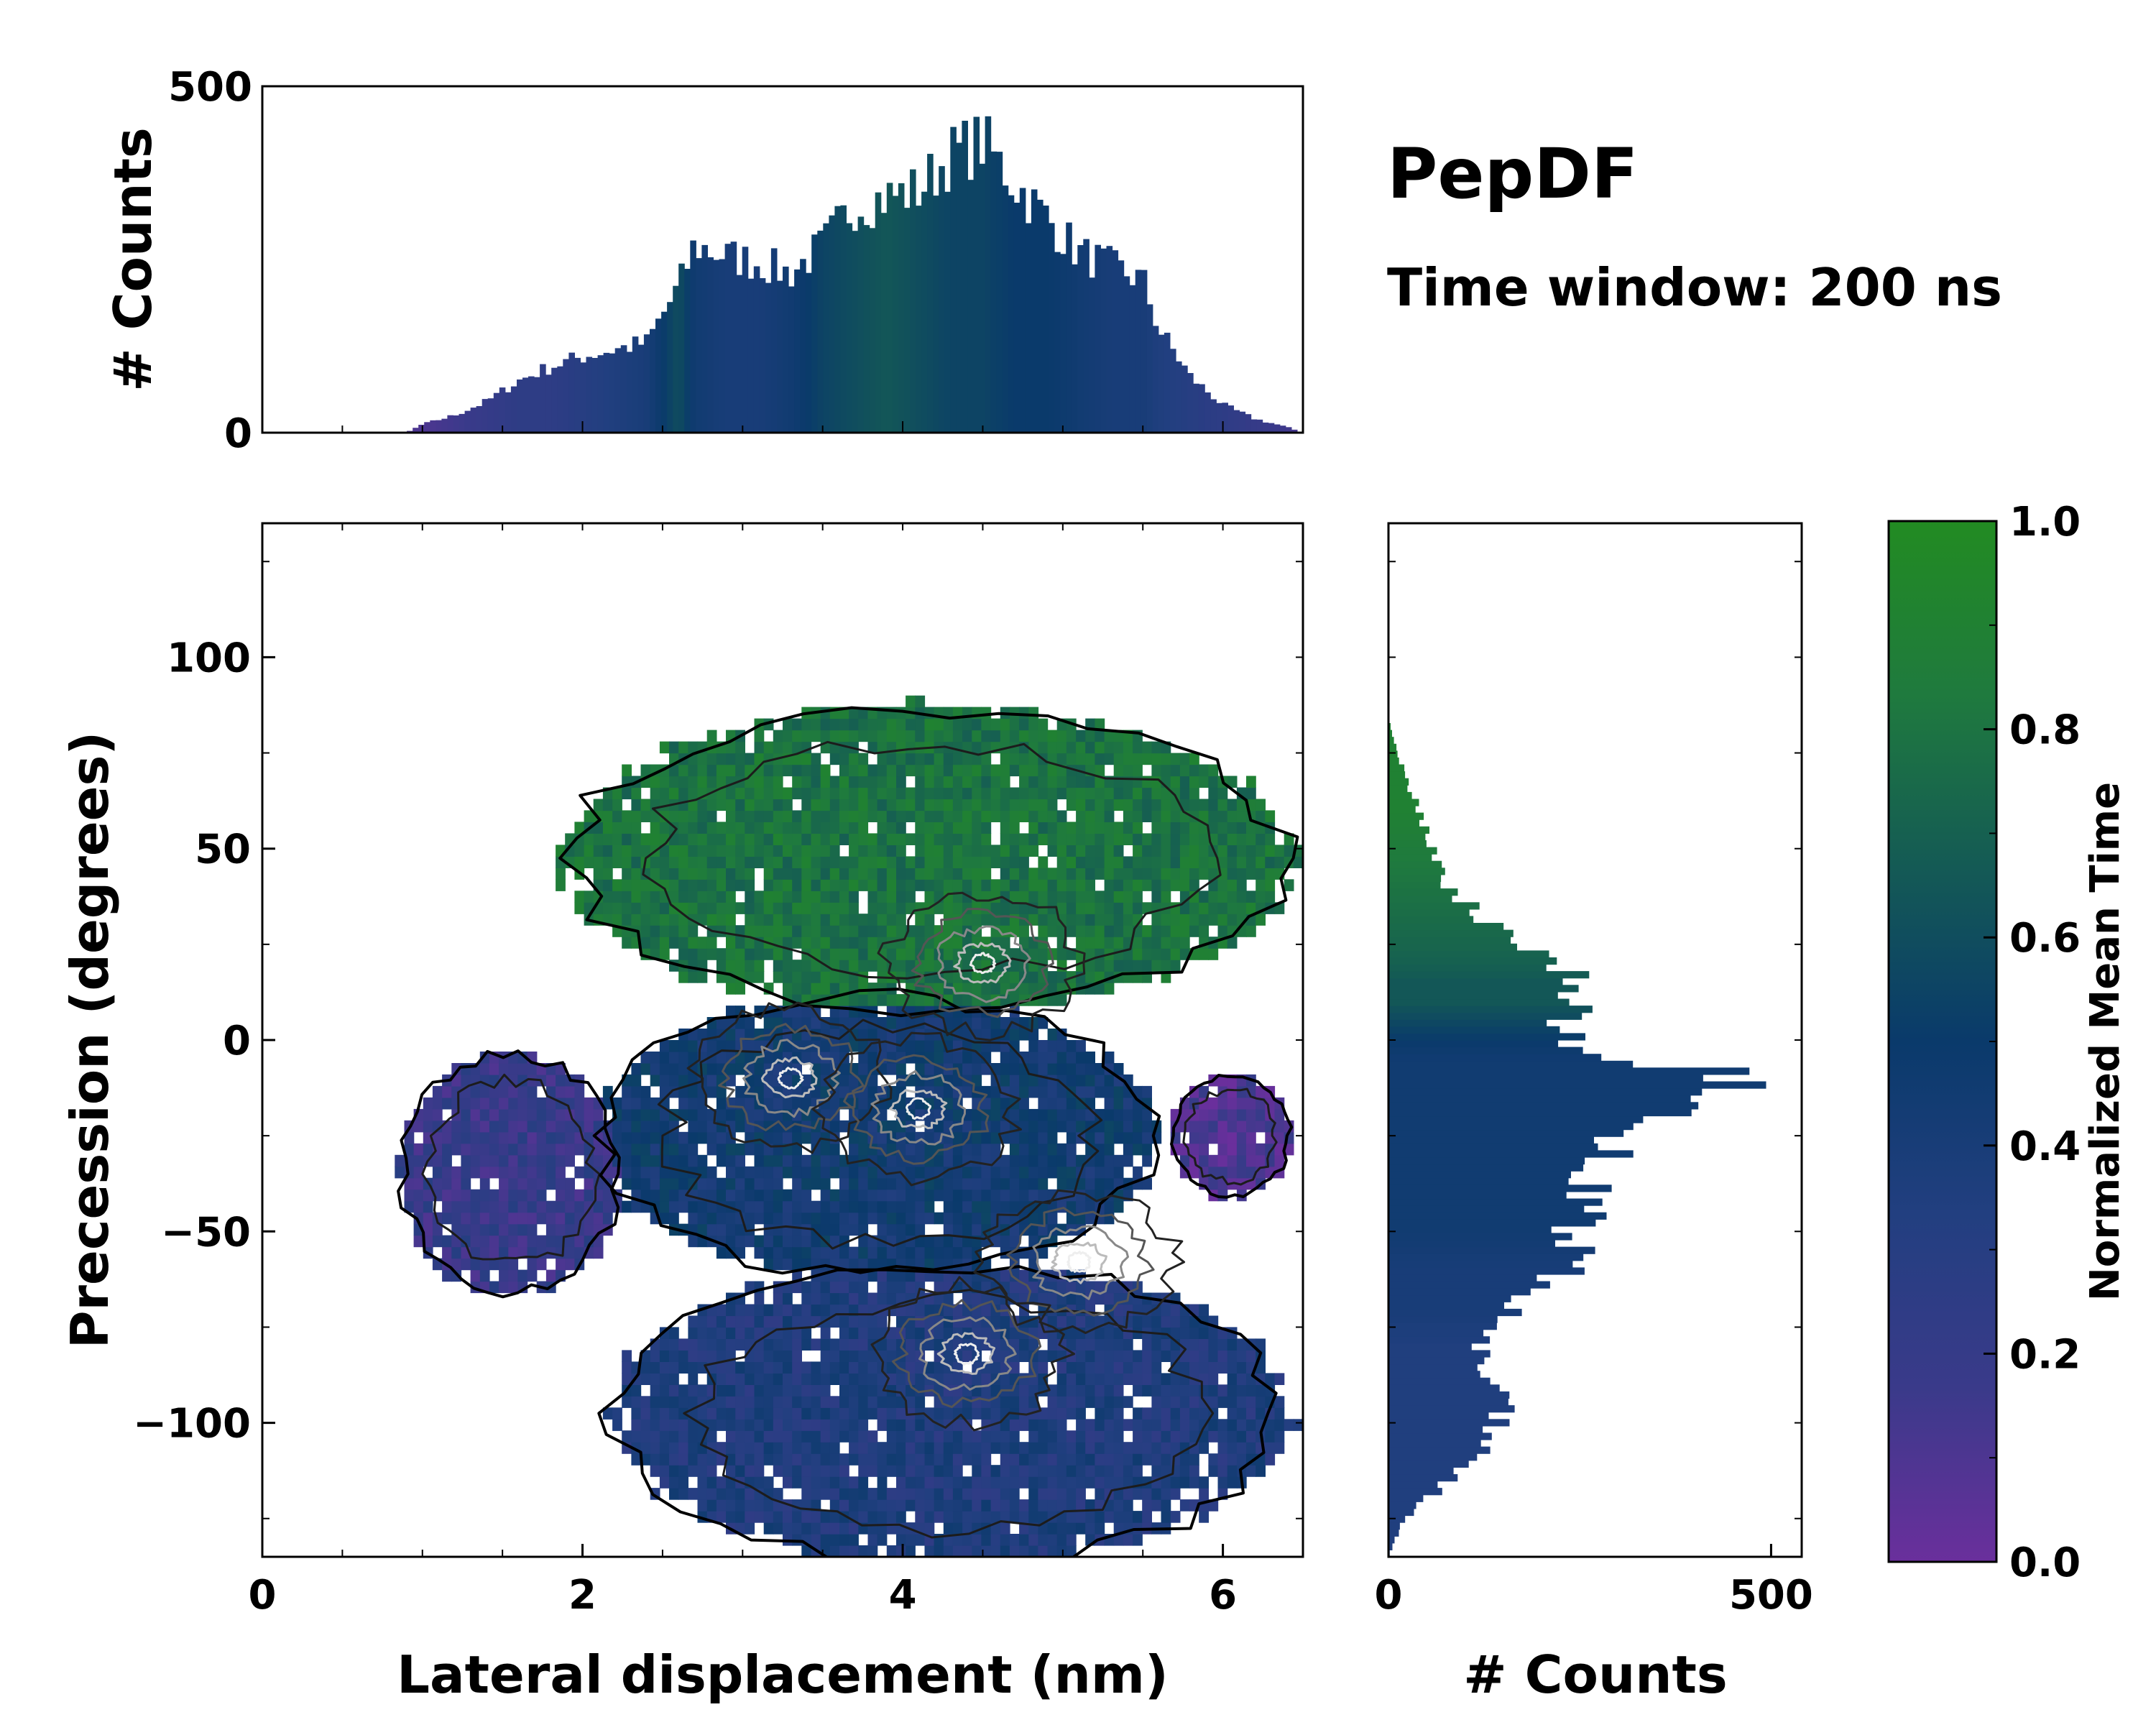 The height and width of the screenshot is (1725, 2156). I want to click on top-histogram-bars, so click(855, 274).